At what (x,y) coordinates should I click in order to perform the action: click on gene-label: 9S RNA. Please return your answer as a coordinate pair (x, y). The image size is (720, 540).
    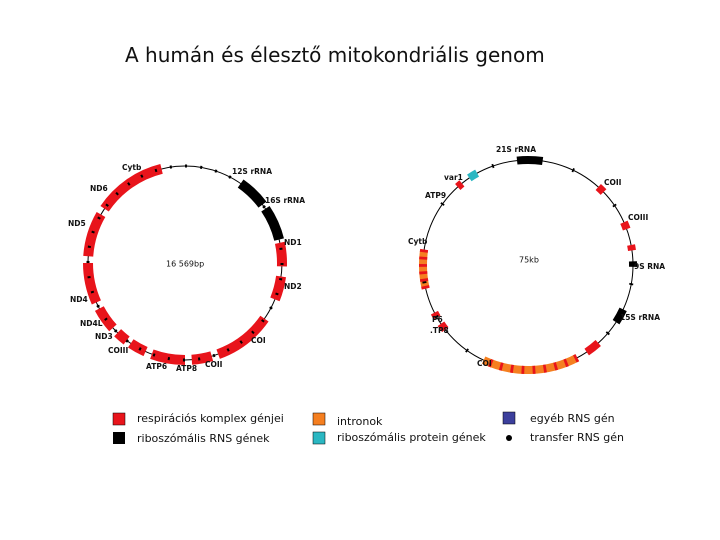
    Looking at the image, I should click on (649, 266).